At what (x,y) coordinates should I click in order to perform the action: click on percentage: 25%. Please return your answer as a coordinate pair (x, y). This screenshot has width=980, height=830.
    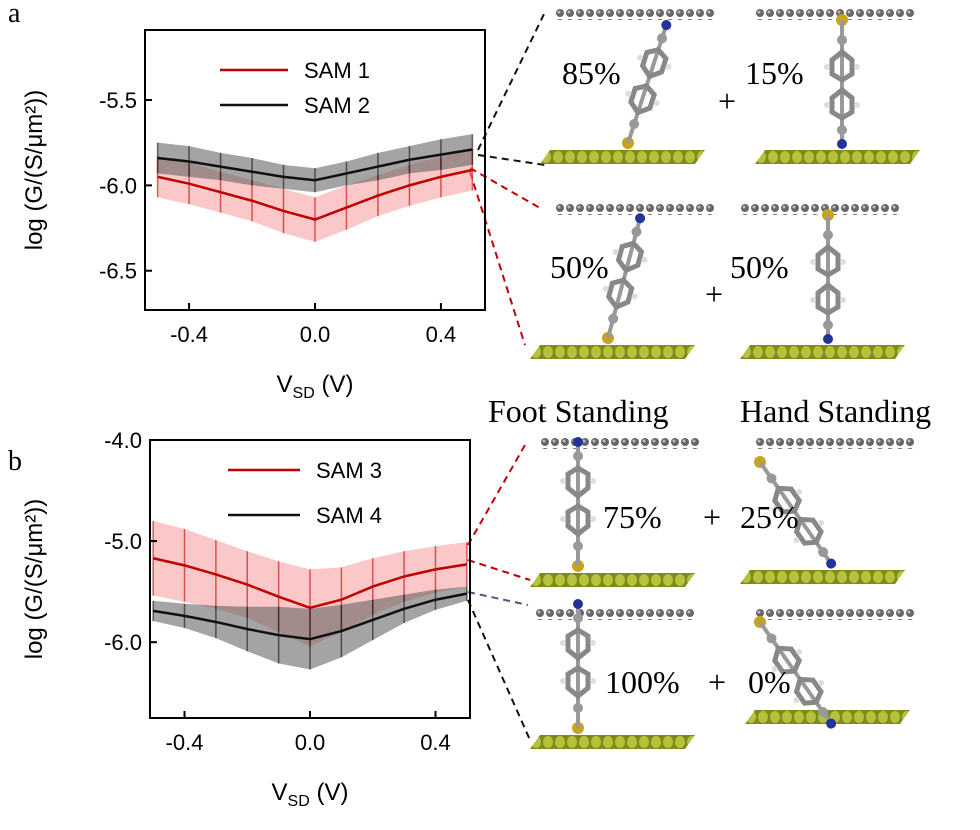
    Looking at the image, I should click on (769, 517).